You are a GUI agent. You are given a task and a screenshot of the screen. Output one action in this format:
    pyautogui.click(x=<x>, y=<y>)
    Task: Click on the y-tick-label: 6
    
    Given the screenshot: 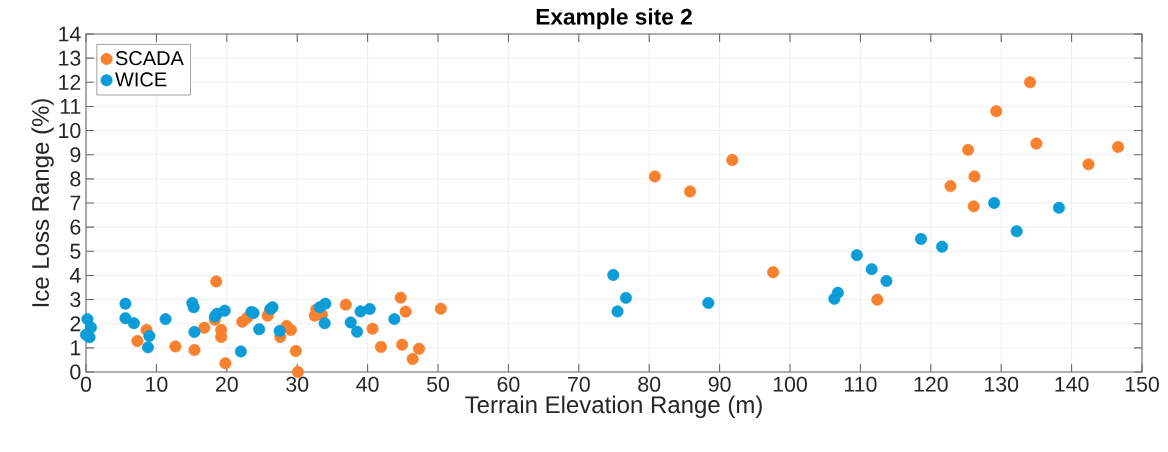 What is the action you would take?
    pyautogui.click(x=75, y=227)
    